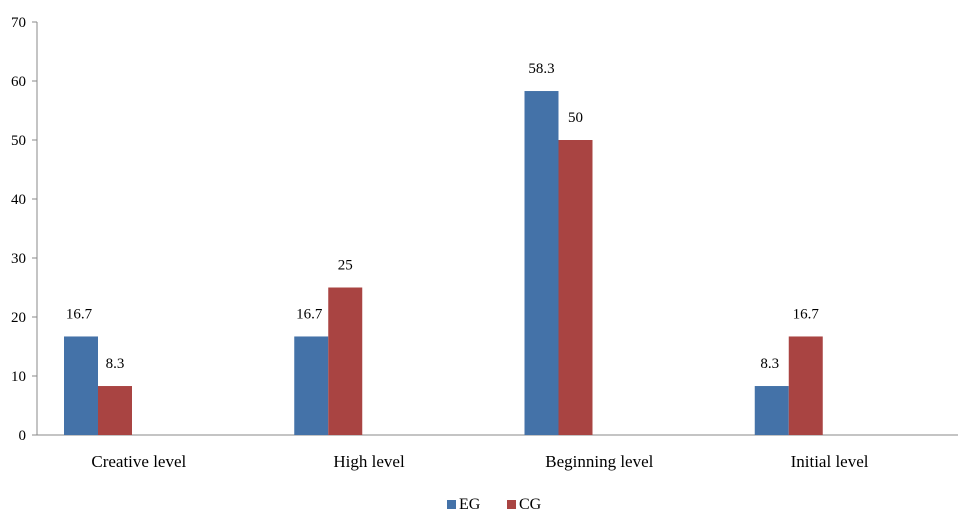 The width and height of the screenshot is (961, 519). I want to click on x-category-label: Creative level, so click(138, 461).